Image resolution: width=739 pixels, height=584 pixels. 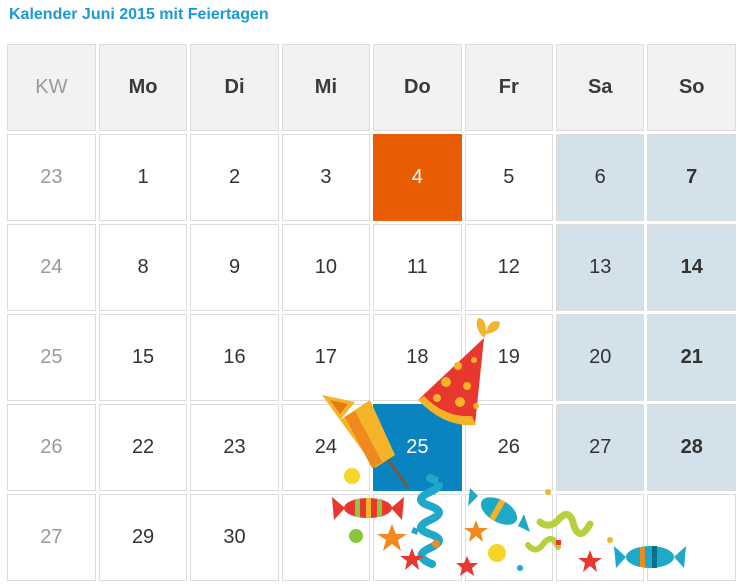 What do you see at coordinates (51, 177) in the screenshot?
I see `week-number: 23` at bounding box center [51, 177].